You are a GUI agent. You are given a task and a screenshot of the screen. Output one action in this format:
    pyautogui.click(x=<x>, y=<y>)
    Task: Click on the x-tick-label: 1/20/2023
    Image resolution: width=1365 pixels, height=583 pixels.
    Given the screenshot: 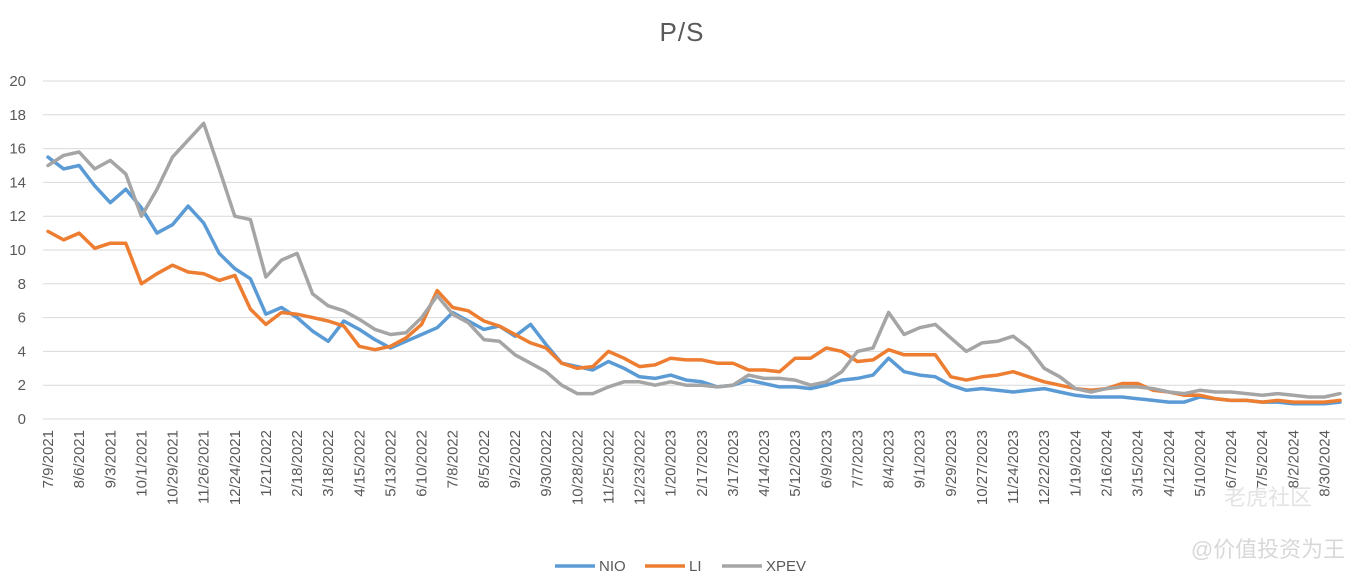 What is the action you would take?
    pyautogui.click(x=671, y=463)
    